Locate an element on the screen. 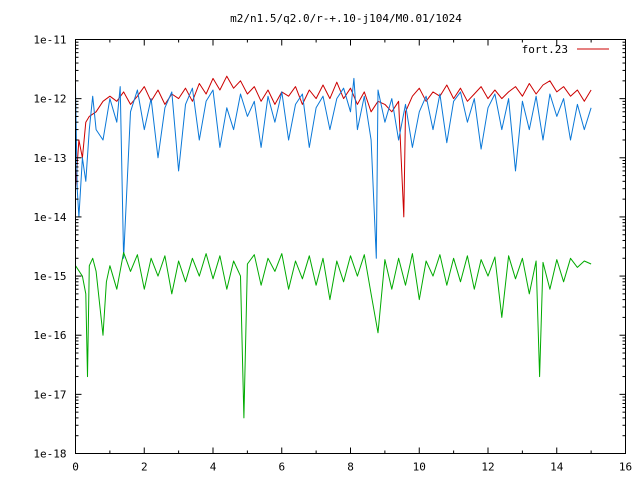 The height and width of the screenshot is (485, 640). x-tick-label: 16 is located at coordinates (625, 467).